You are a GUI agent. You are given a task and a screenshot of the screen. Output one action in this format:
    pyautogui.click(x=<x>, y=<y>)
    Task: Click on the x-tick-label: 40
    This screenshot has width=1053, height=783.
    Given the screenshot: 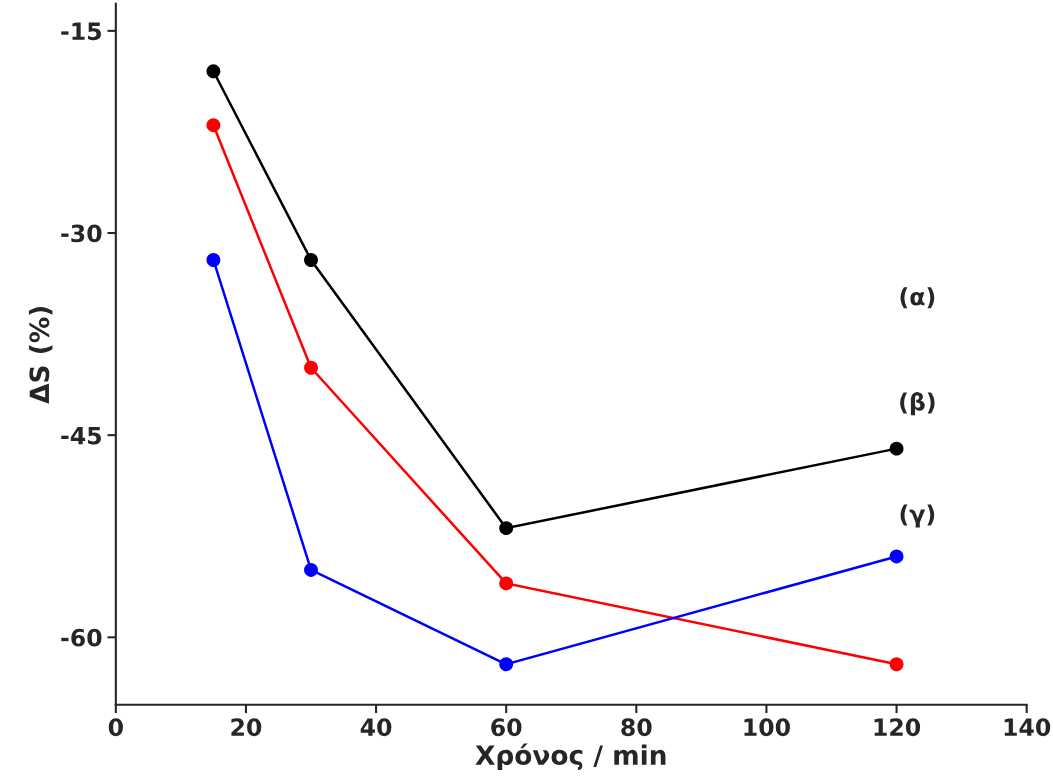 What is the action you would take?
    pyautogui.click(x=376, y=727)
    